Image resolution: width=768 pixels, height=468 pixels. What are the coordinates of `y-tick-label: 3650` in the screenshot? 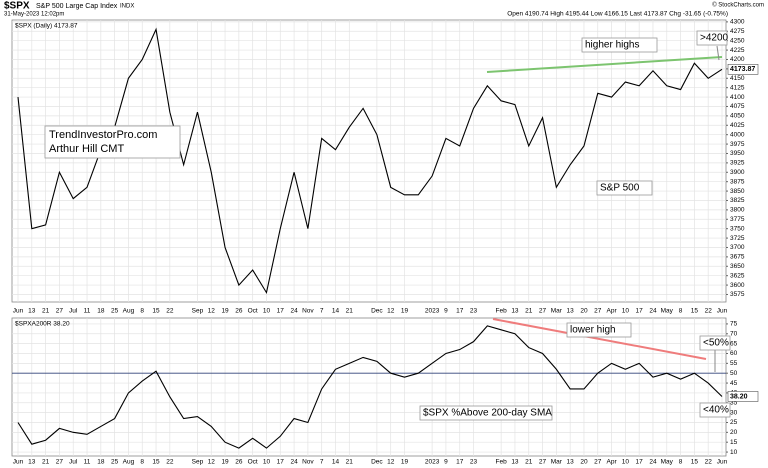 It's located at (737, 266).